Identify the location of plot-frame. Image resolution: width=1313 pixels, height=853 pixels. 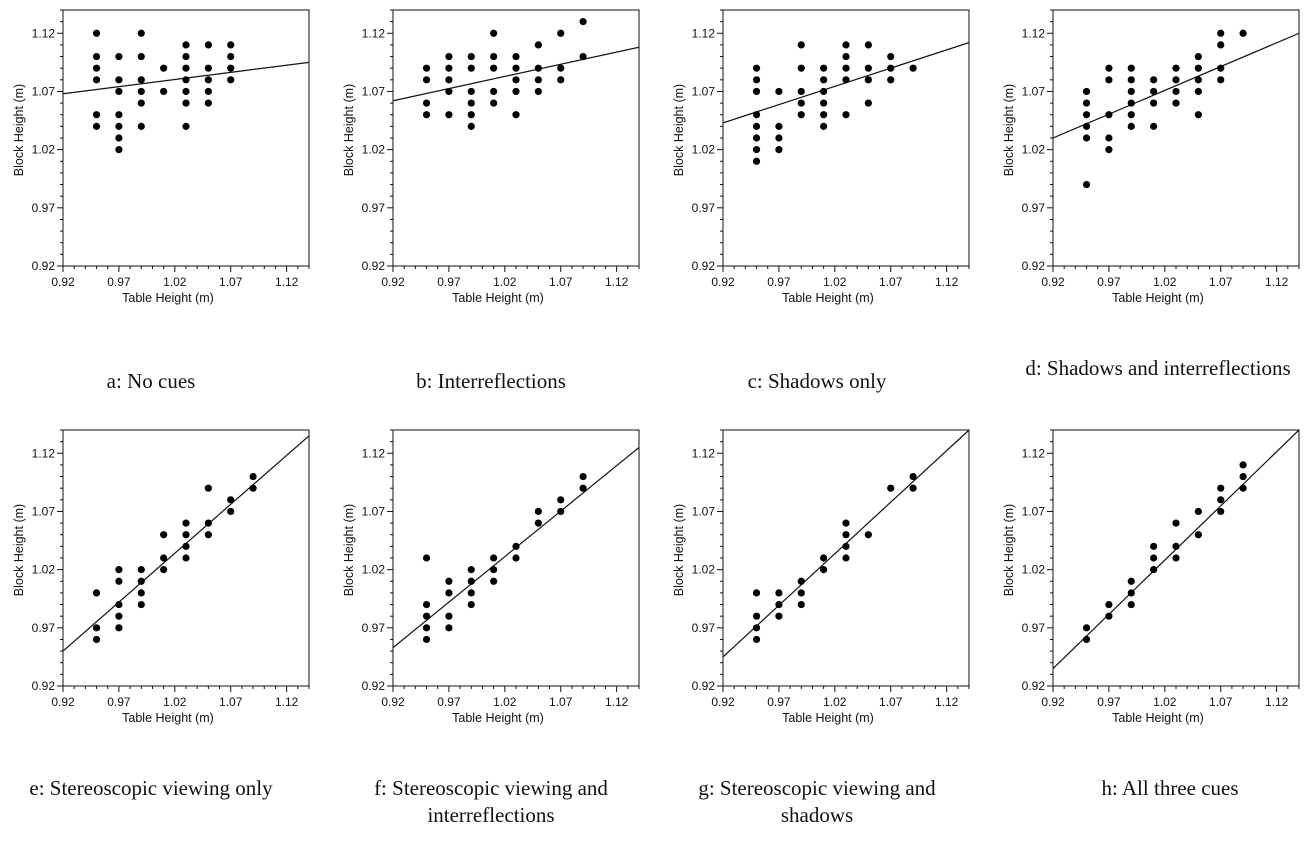
(516, 138).